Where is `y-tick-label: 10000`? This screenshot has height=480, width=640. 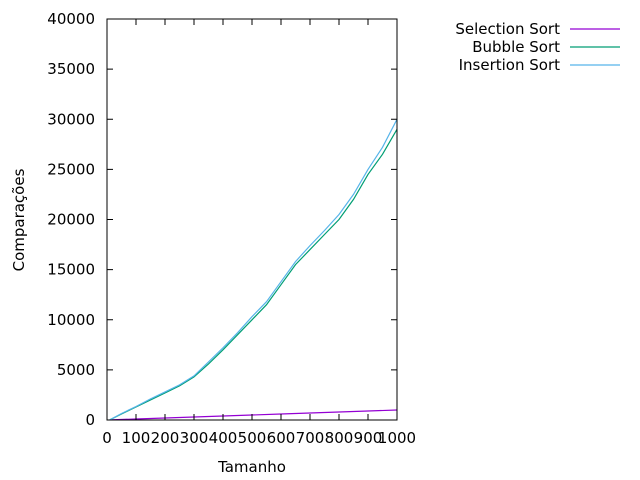 y-tick-label: 10000 is located at coordinates (71, 320).